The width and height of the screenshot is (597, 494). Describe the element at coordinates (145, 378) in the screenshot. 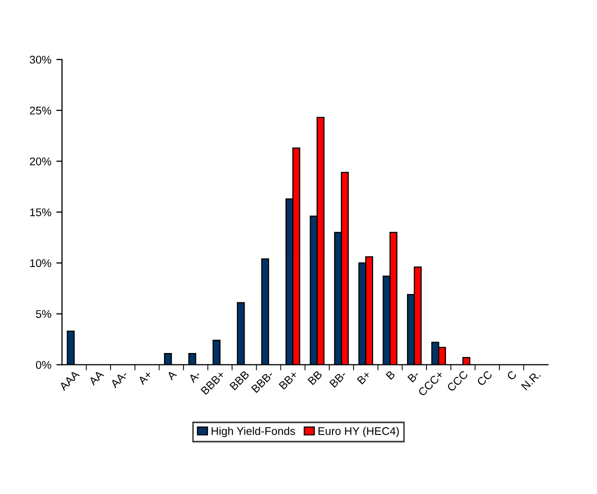

I see `x-tick-label: A+` at that location.